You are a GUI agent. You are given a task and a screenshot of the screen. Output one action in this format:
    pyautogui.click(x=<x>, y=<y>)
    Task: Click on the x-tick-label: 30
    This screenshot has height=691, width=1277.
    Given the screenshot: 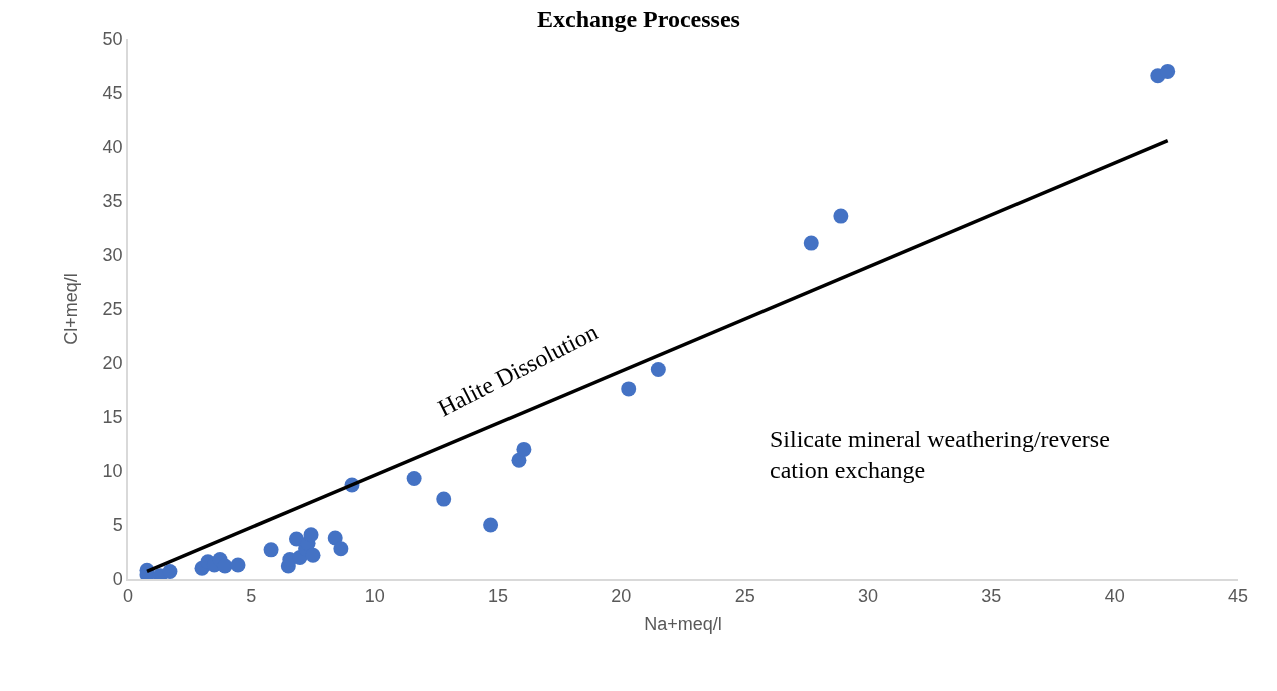 What is the action you would take?
    pyautogui.click(x=868, y=596)
    